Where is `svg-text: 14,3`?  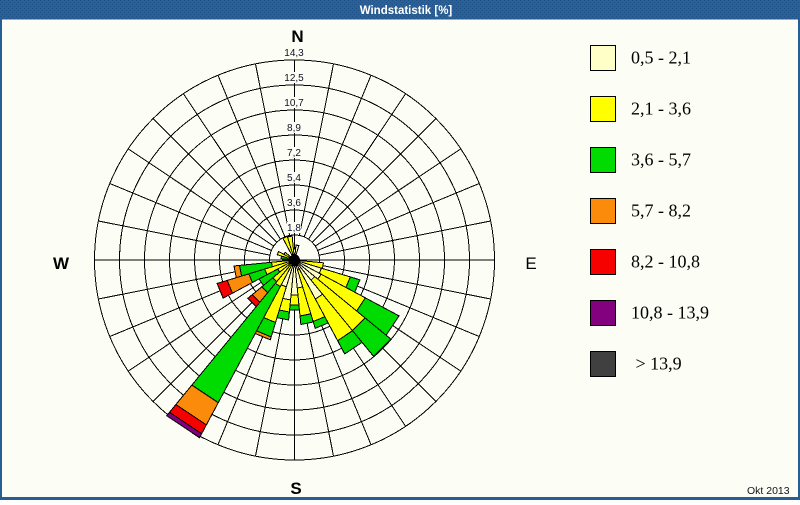 svg-text: 14,3 is located at coordinates (294, 53).